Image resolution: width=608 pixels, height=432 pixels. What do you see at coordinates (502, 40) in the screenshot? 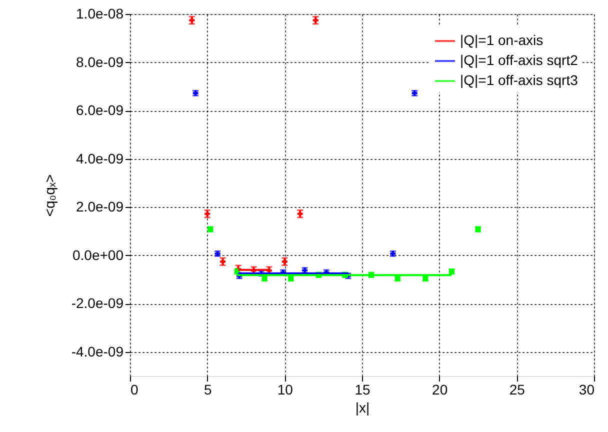
I see `legend-label: |Q|=1 on-axis` at bounding box center [502, 40].